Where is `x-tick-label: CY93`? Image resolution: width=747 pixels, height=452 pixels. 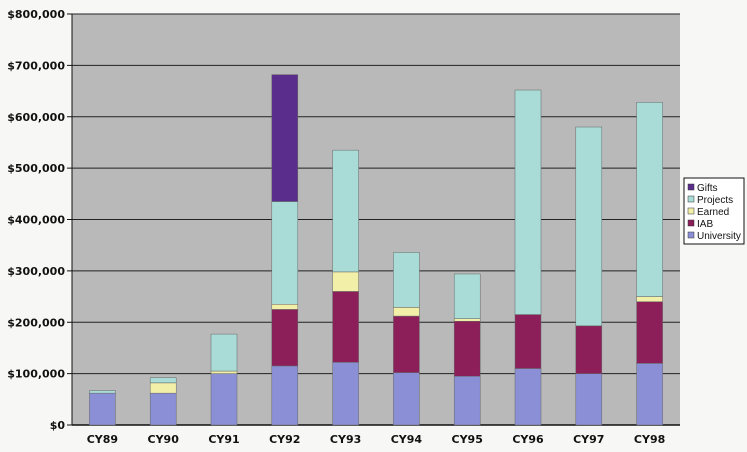
x-tick-label: CY93 is located at coordinates (345, 439).